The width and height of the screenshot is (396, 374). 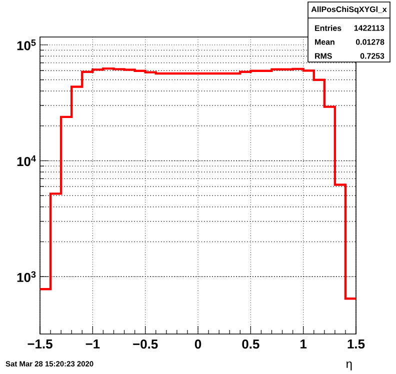 I want to click on y-tick-label: 10$^{5}$, so click(x=26, y=45).